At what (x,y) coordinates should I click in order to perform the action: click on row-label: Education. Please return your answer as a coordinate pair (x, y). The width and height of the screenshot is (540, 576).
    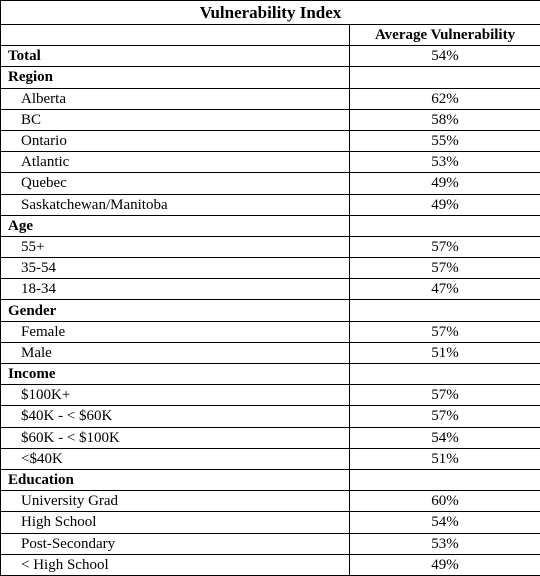
    Looking at the image, I should click on (175, 479).